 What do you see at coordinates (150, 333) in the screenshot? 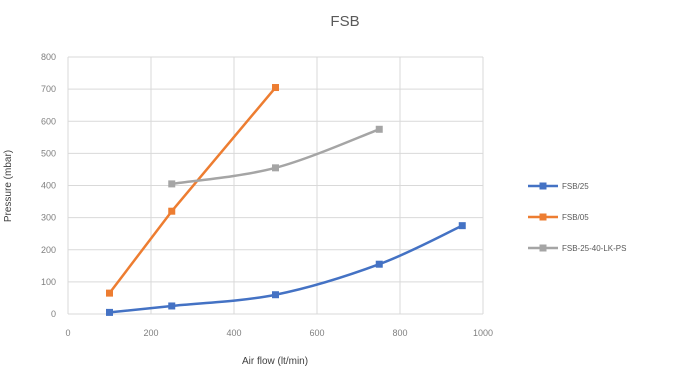
I see `x-tick-label: 200` at bounding box center [150, 333].